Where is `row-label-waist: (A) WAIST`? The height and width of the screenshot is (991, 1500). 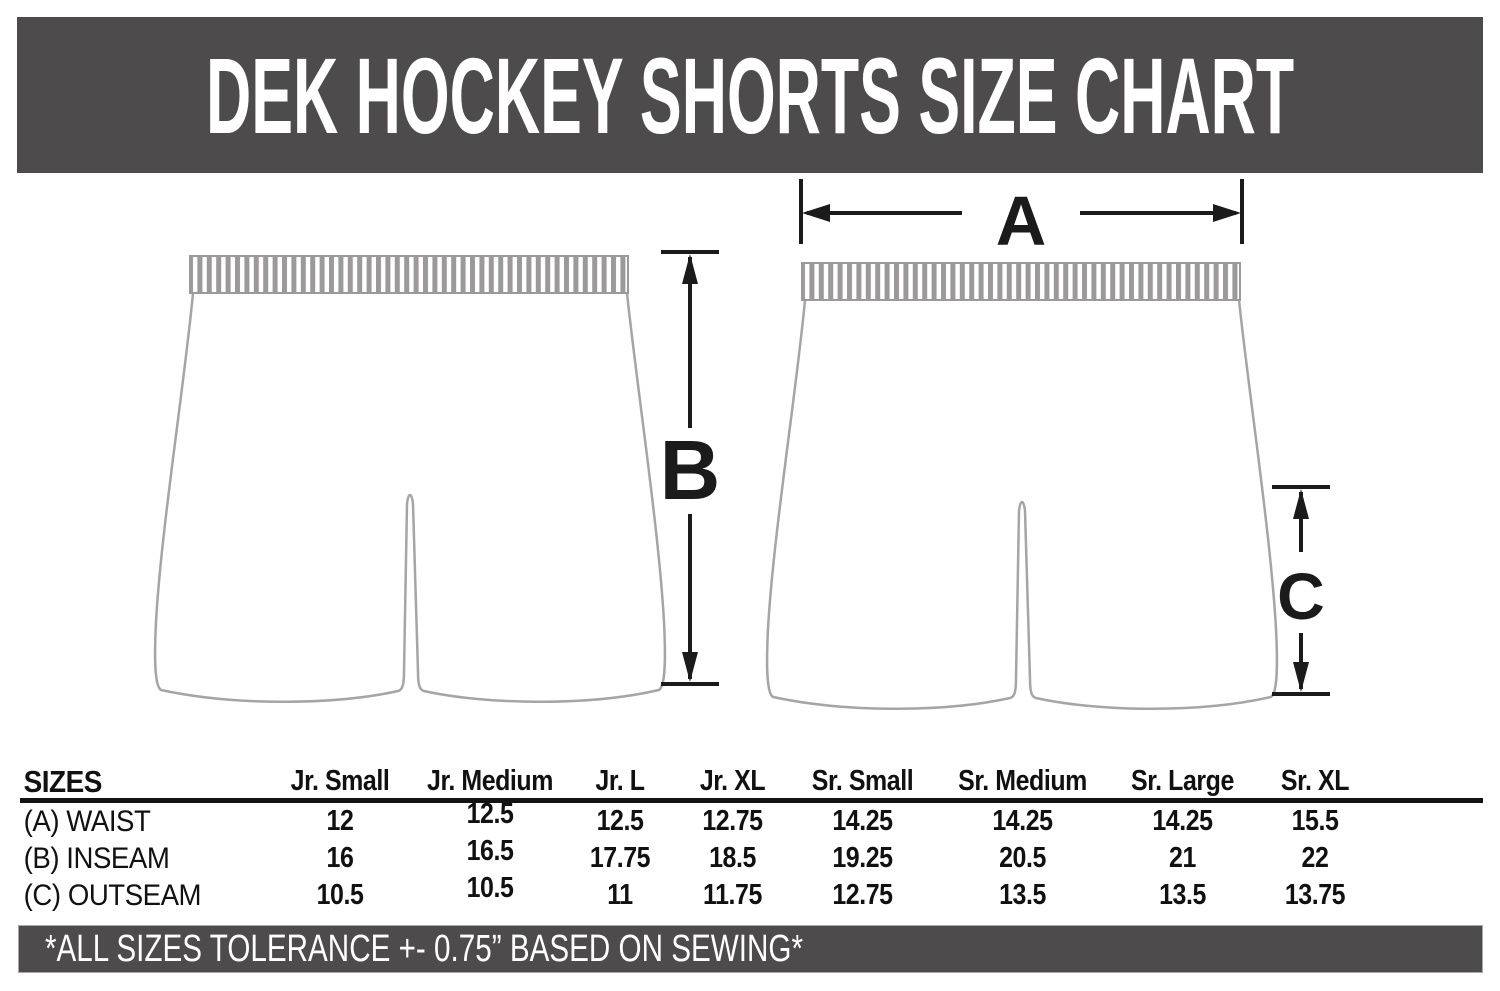
row-label-waist: (A) WAIST is located at coordinates (87, 821).